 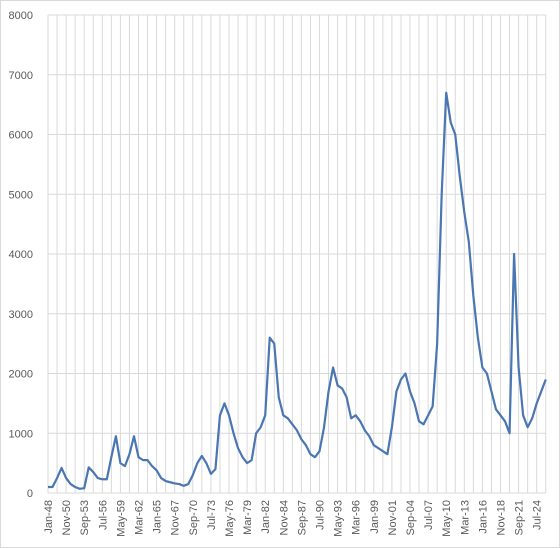 I want to click on x-tick-label: Nov-50, so click(x=67, y=517).